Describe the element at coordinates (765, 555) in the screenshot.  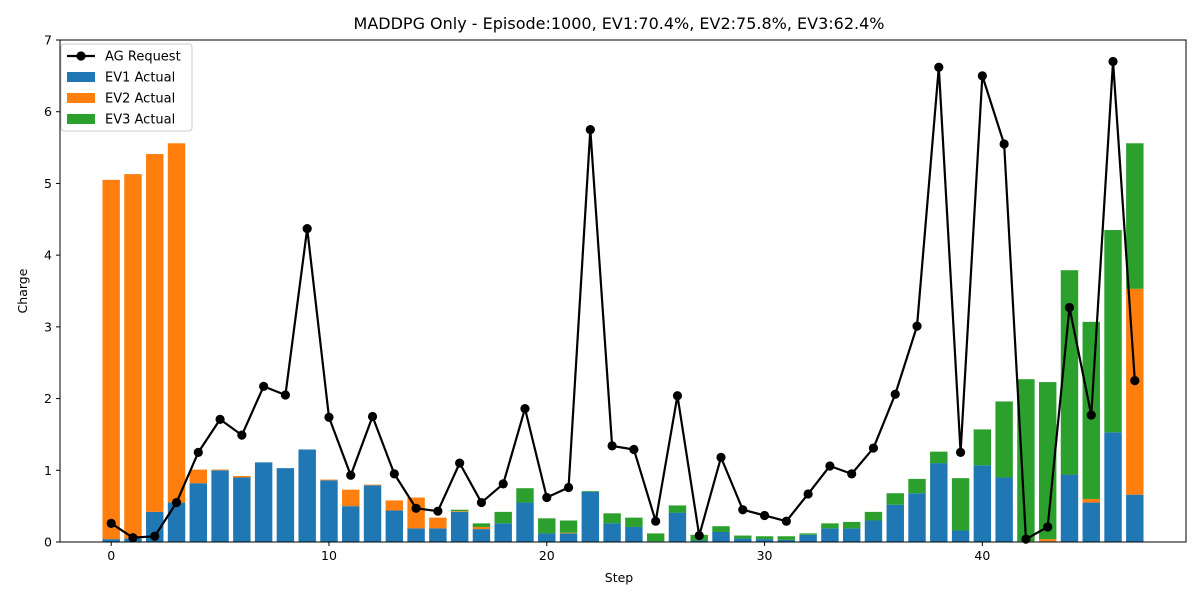
I see `x-tick-label-30: 30` at that location.